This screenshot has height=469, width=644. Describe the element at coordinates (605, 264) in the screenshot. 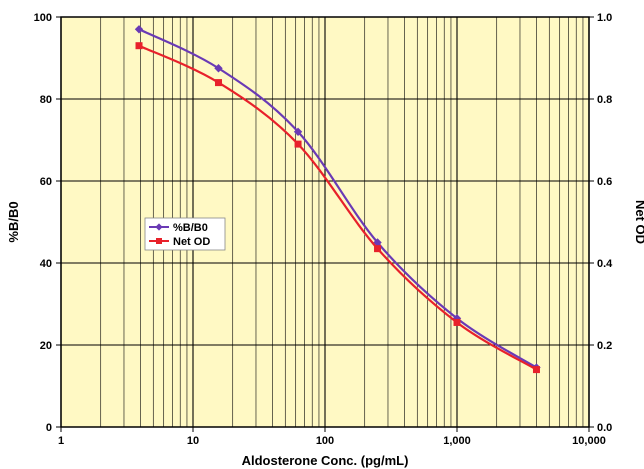

I see `y-right-tick-label: 0.4` at that location.